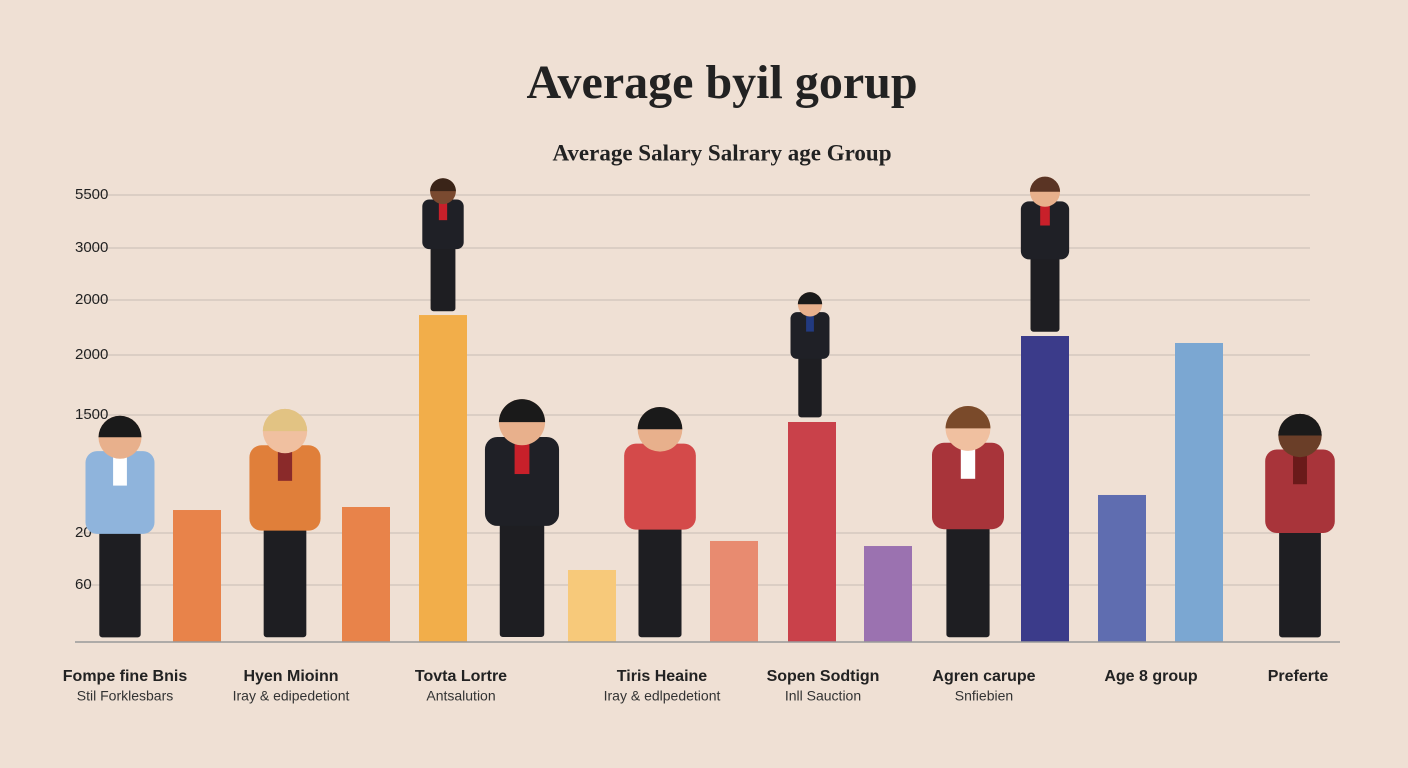 The width and height of the screenshot is (1408, 768). Describe the element at coordinates (91, 247) in the screenshot. I see `y-tick-label: 3000` at that location.